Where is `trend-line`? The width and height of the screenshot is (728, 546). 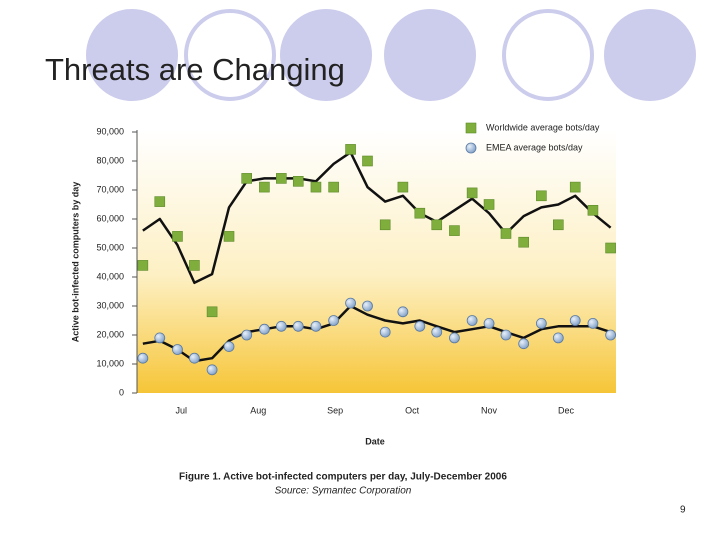 trend-line is located at coordinates (377, 333).